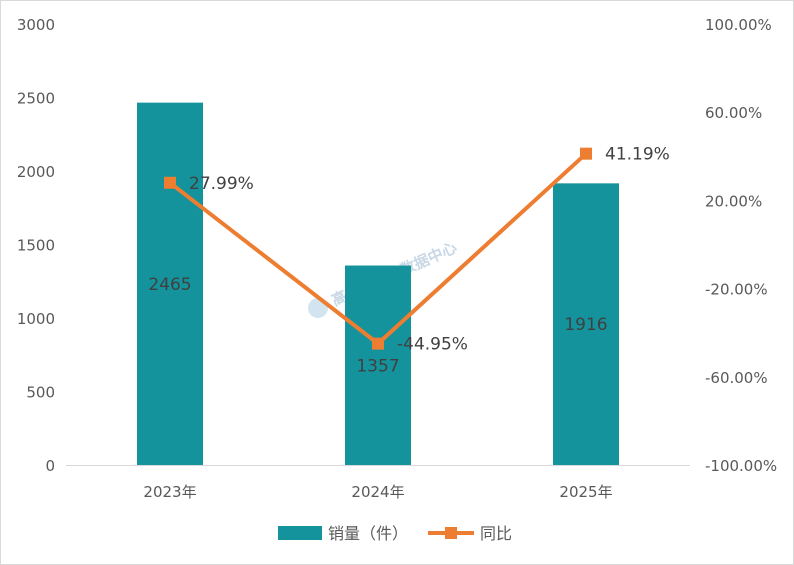 The image size is (794, 565). Describe the element at coordinates (40, 393) in the screenshot. I see `y-left-tick-label: 500` at that location.